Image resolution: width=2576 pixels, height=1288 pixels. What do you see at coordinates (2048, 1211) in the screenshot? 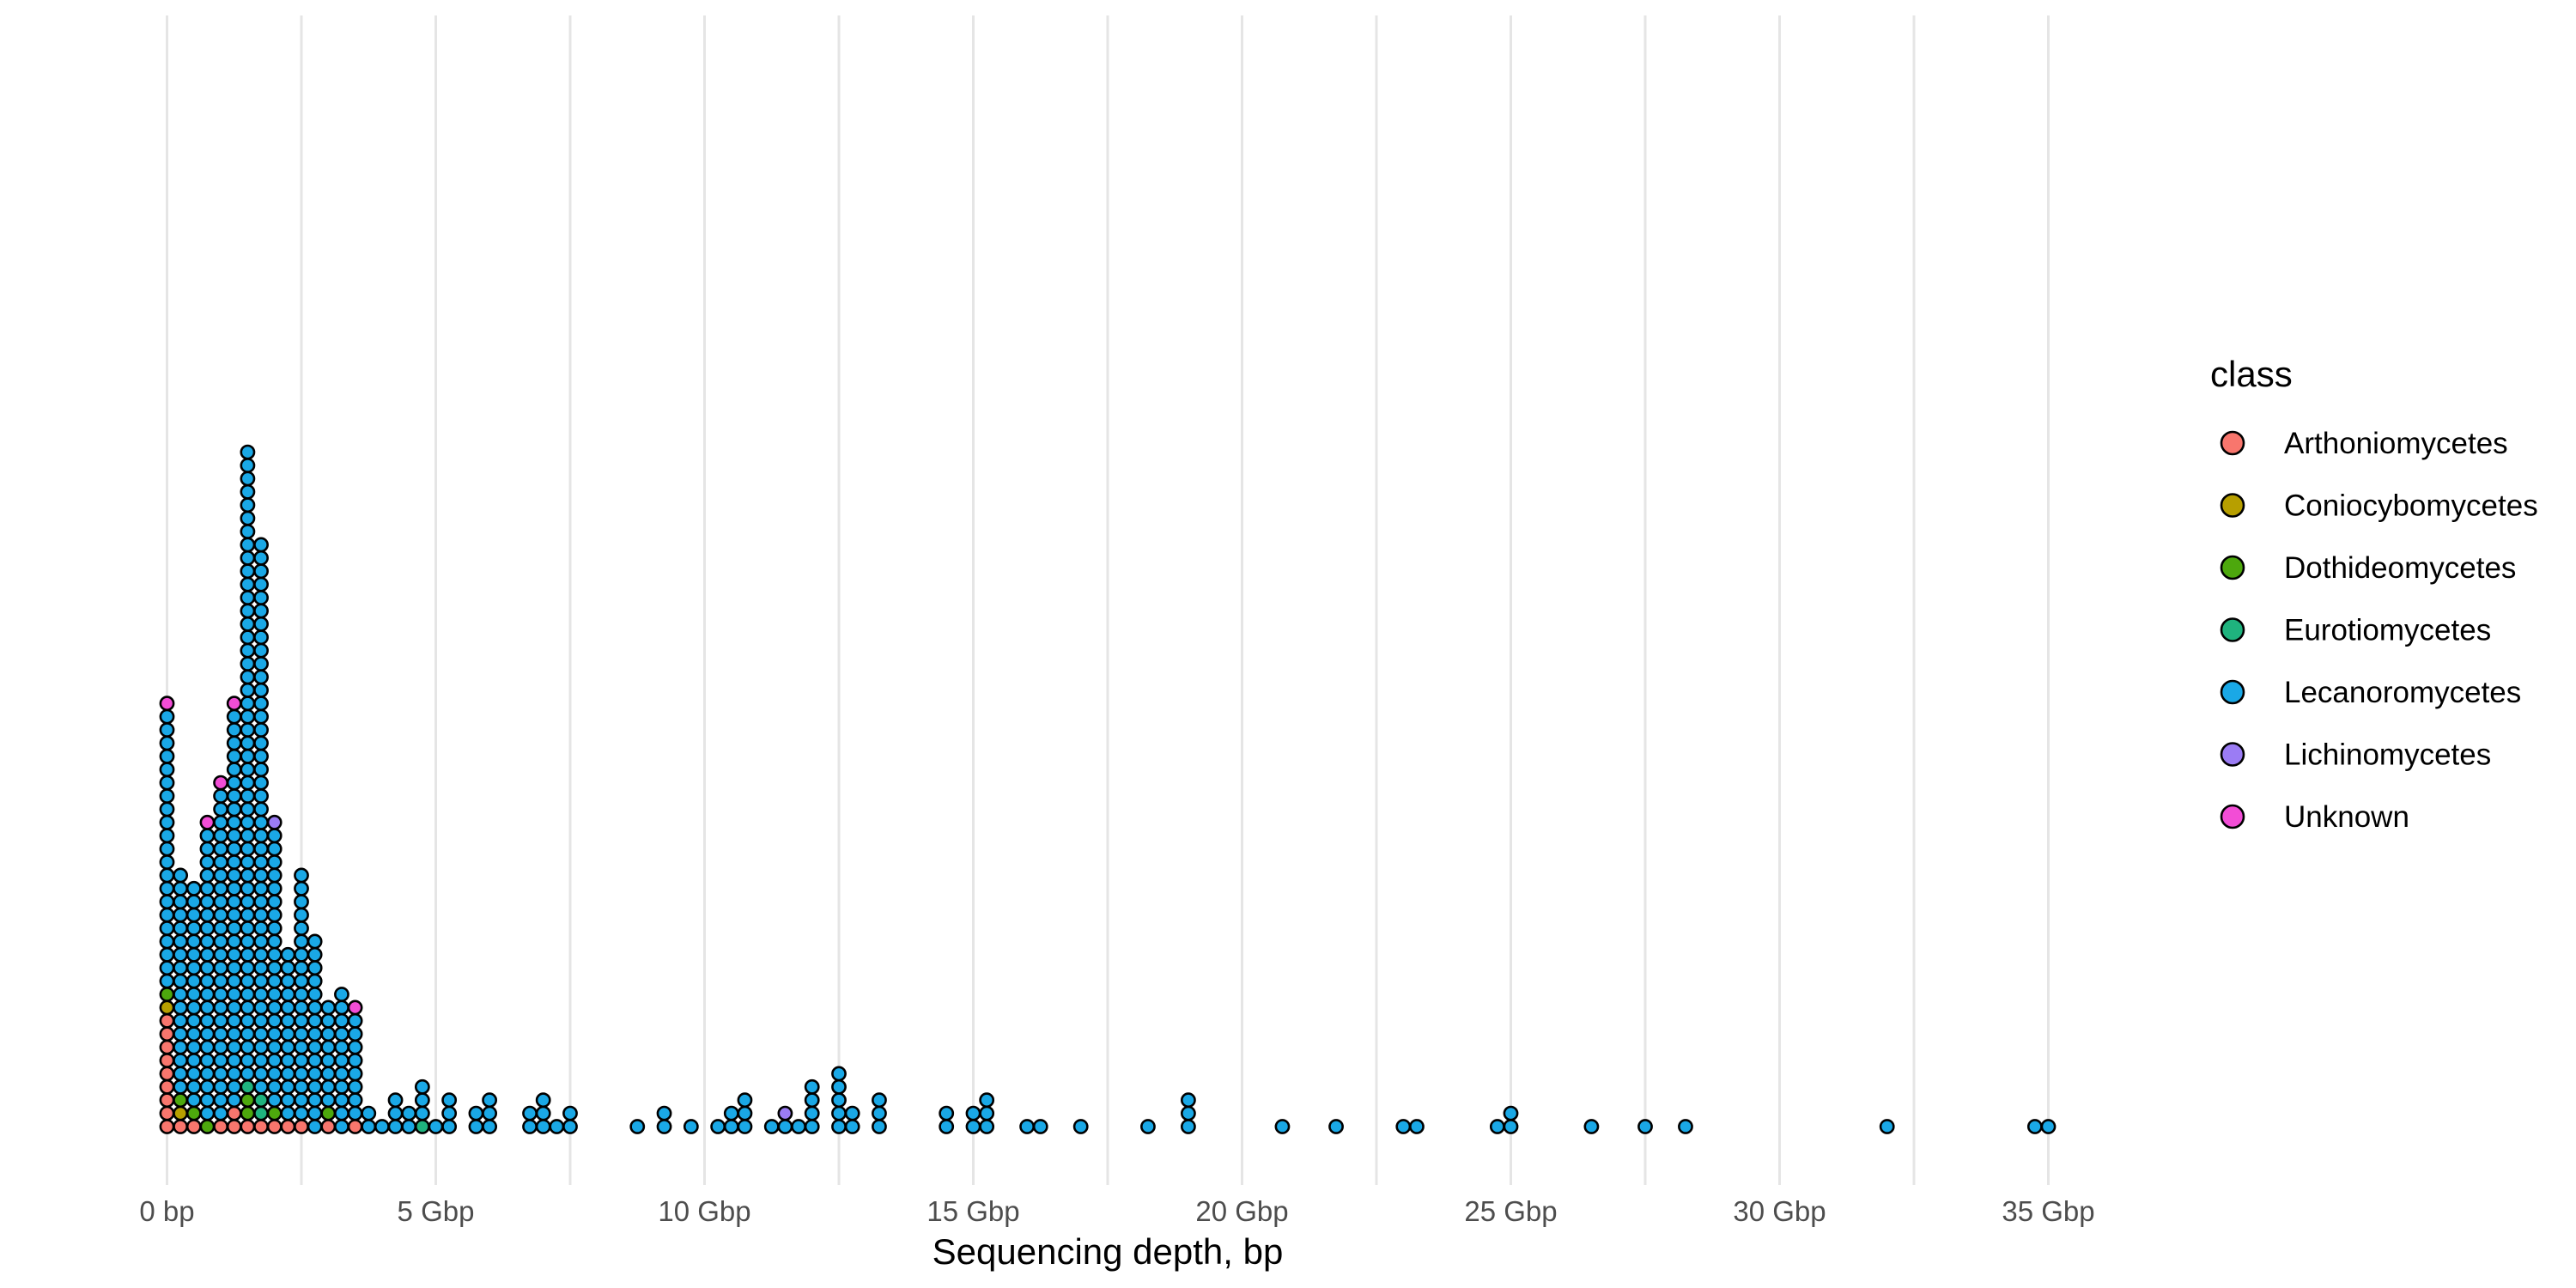
I see `x-tick-label: 35 Gbp` at bounding box center [2048, 1211].